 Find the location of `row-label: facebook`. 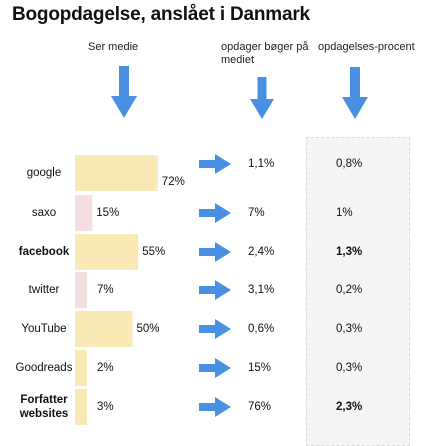

row-label: facebook is located at coordinates (44, 252).